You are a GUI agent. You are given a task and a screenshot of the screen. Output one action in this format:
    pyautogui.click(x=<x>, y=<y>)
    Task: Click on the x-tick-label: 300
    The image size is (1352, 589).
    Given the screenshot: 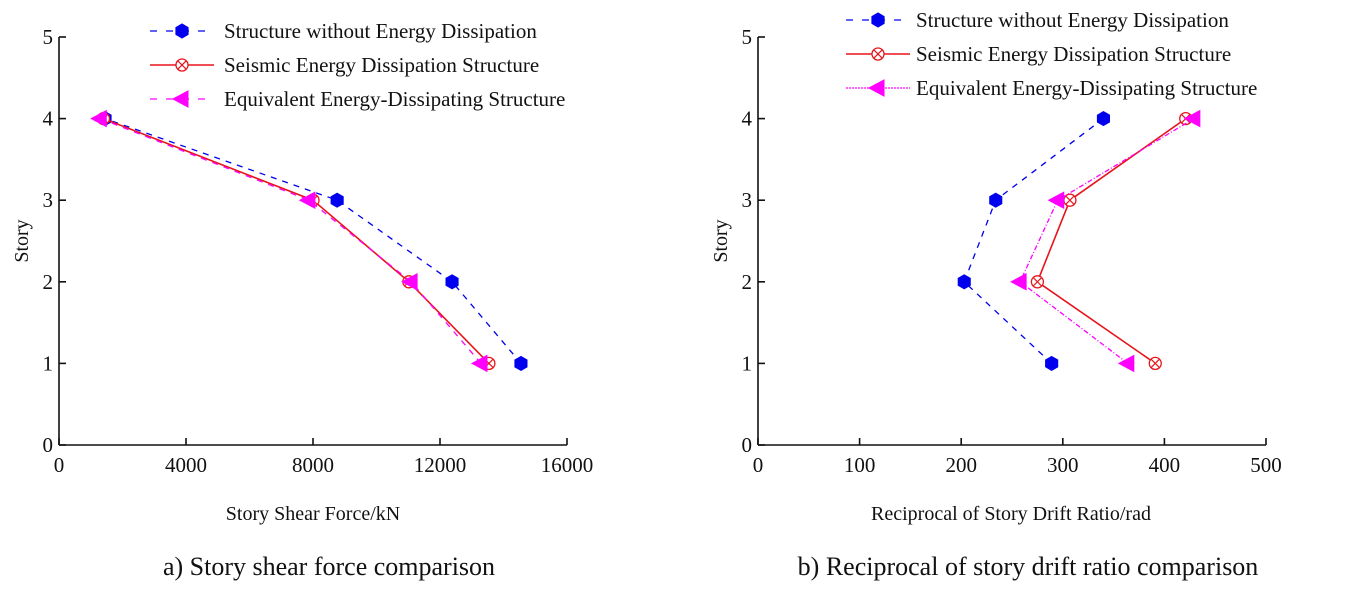 What is the action you would take?
    pyautogui.click(x=1063, y=465)
    